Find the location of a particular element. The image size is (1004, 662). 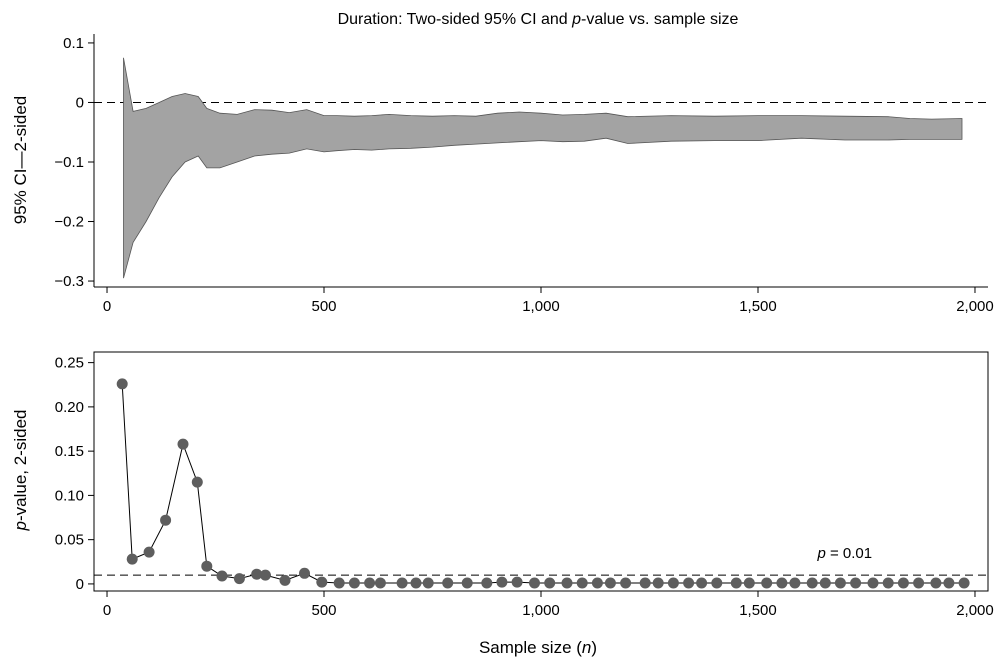

ci-x-tick-label: 1,500 is located at coordinates (758, 306).